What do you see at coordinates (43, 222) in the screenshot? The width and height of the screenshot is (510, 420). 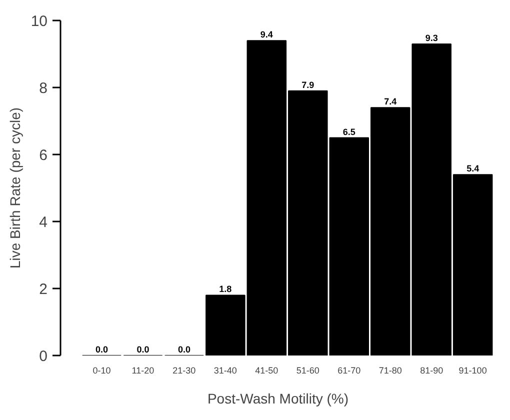 I see `y-tick-label: 4` at bounding box center [43, 222].